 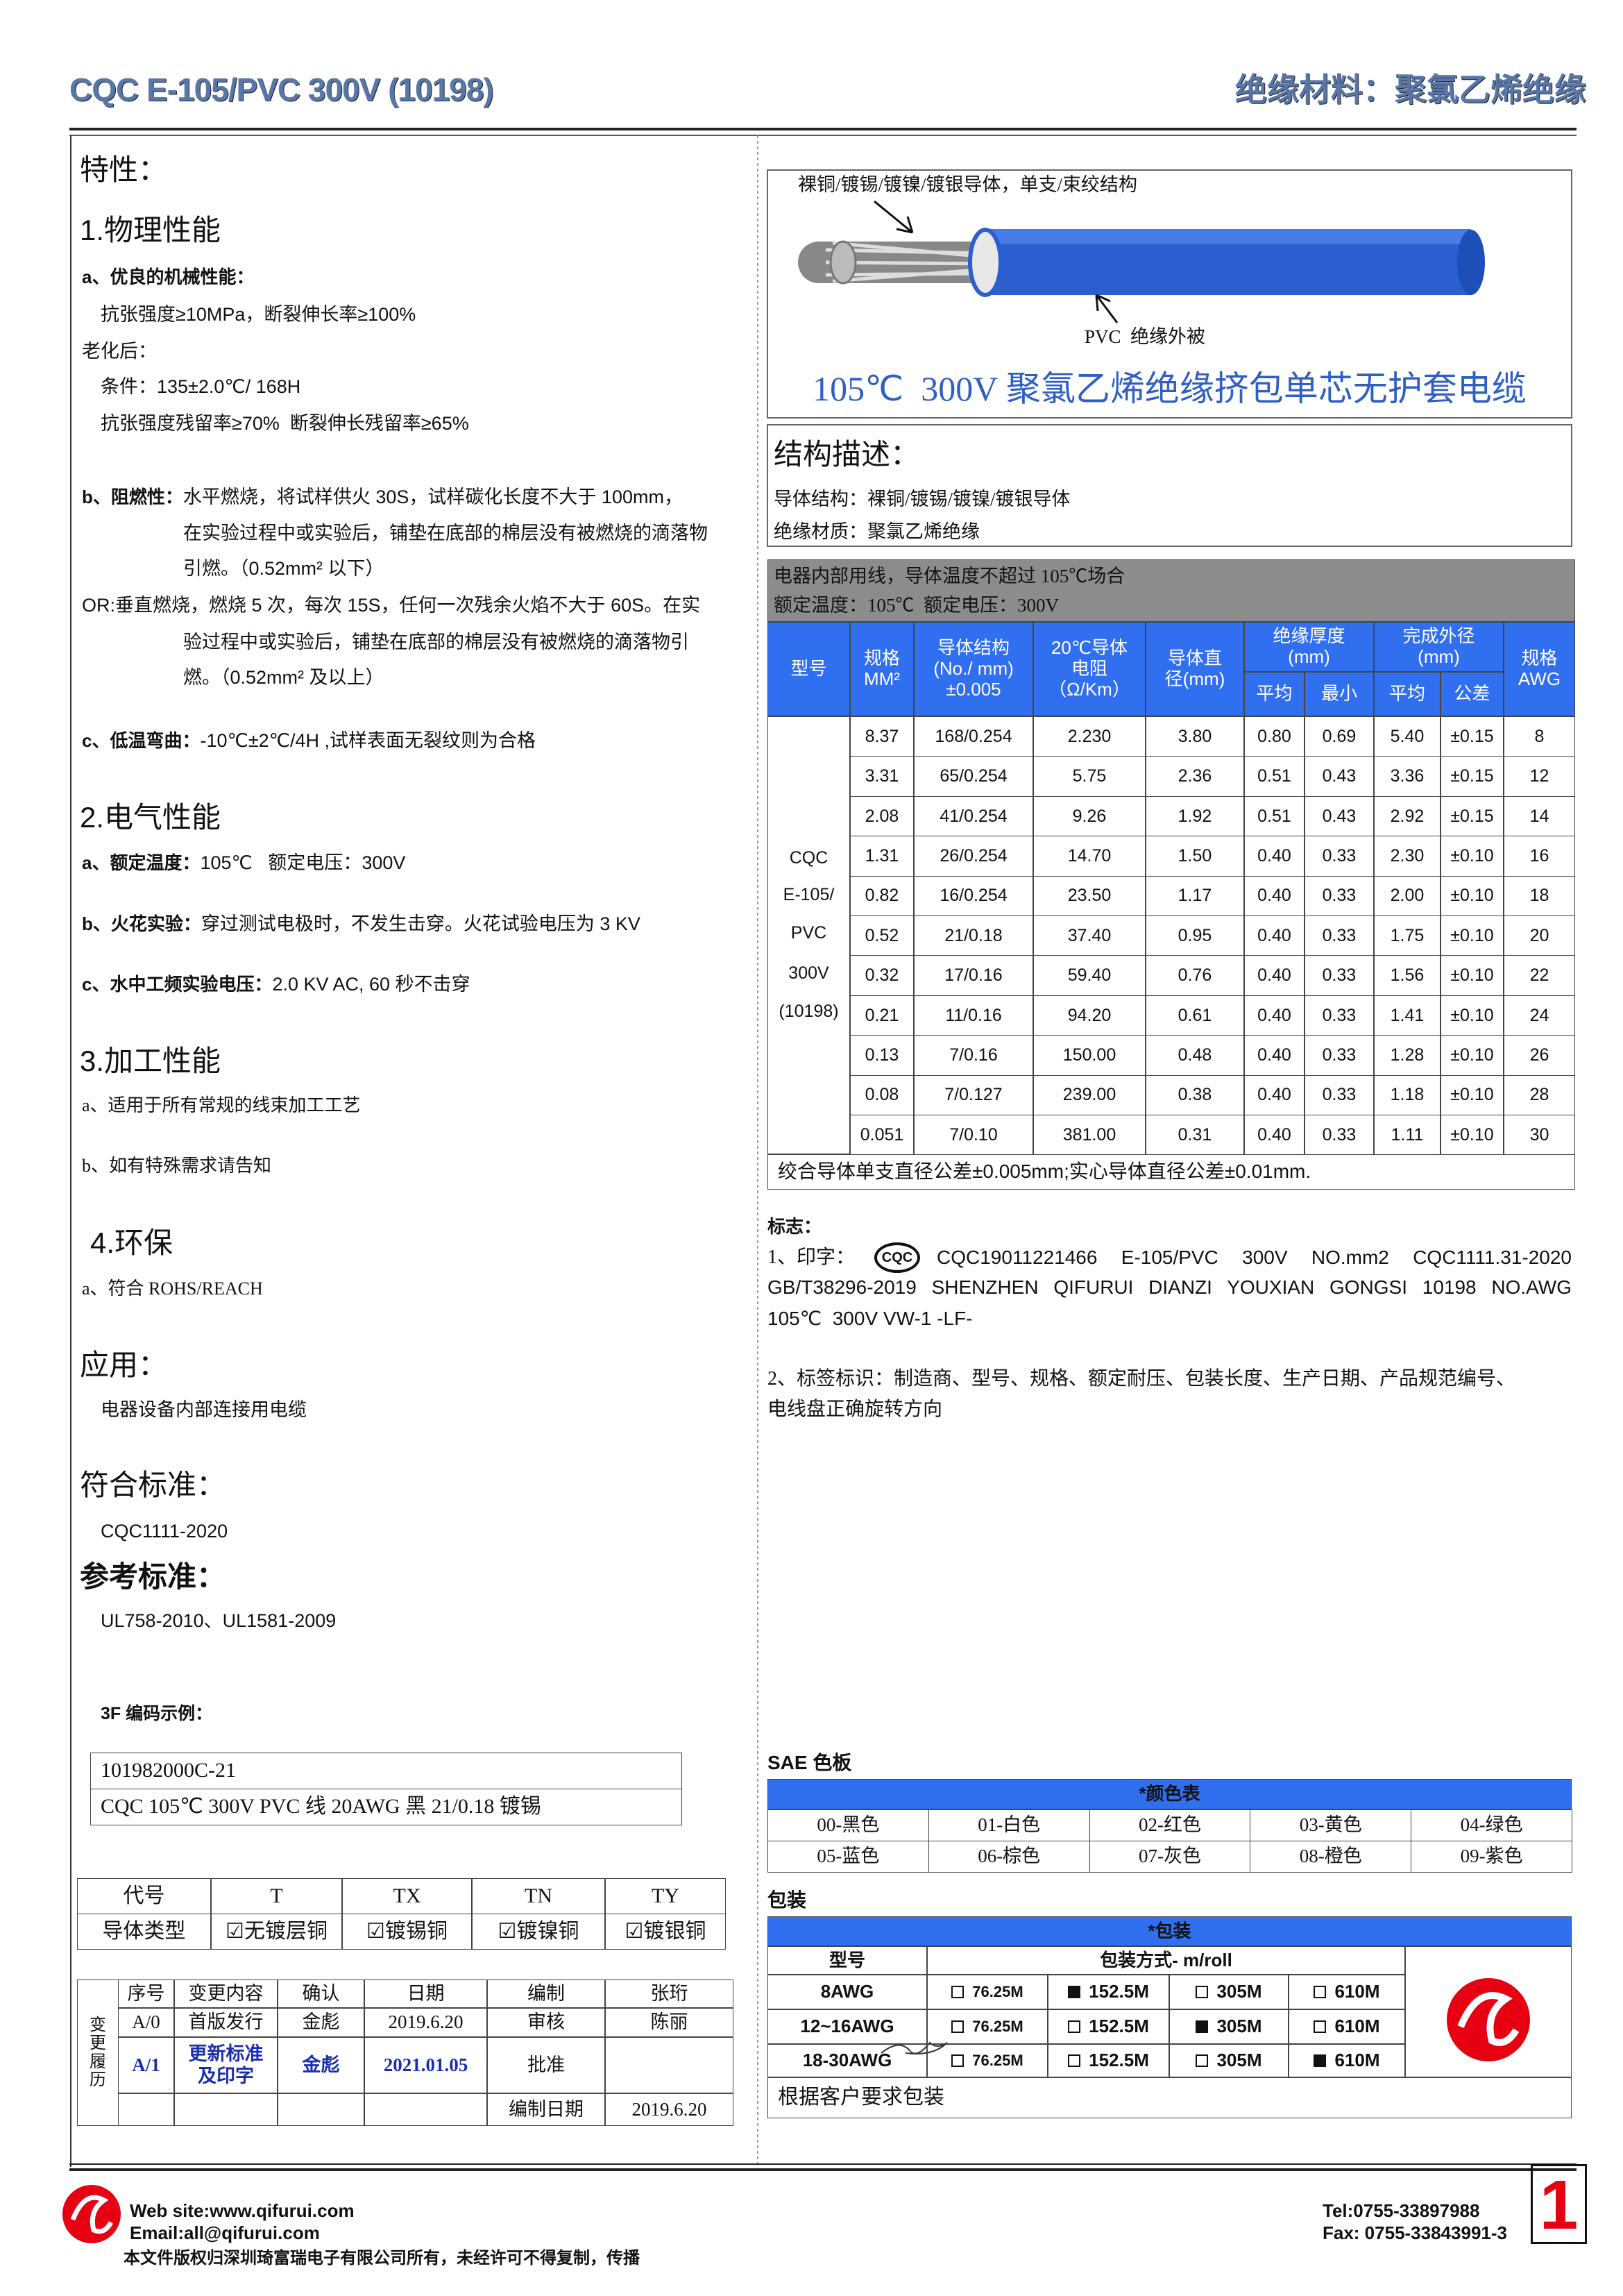 What do you see at coordinates (1339, 694) in the screenshot?
I see `spec-subheader: 最小` at bounding box center [1339, 694].